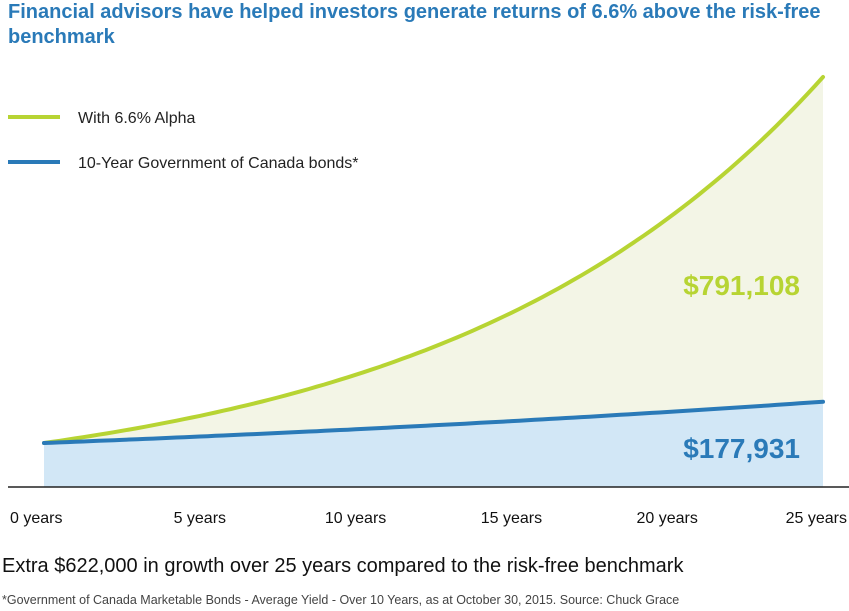  Describe the element at coordinates (200, 518) in the screenshot. I see `x-tick-label: 5 years` at that location.